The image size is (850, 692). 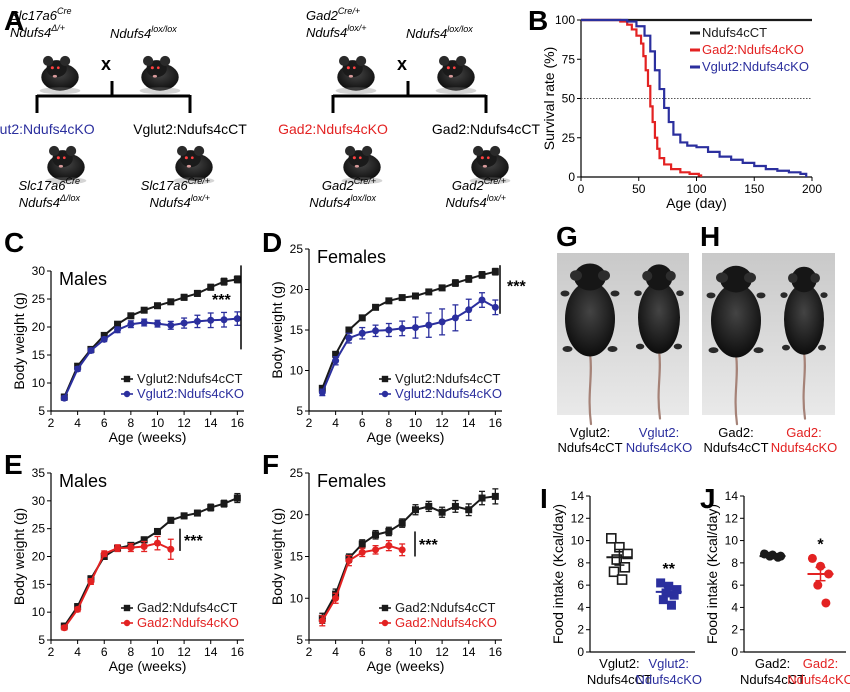 I want to click on cross-symbol: x, so click(x=402, y=64).